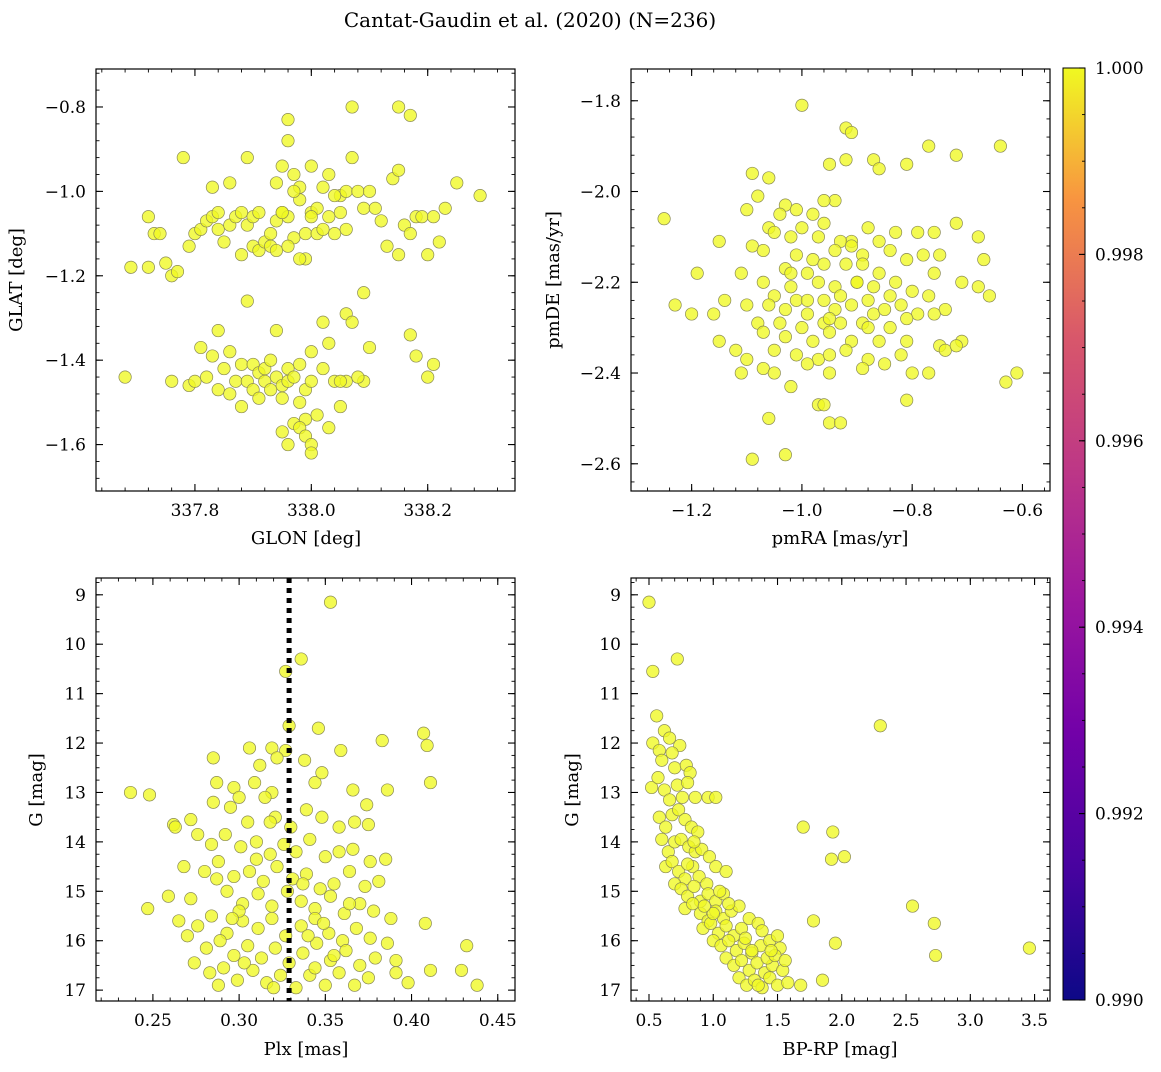 This screenshot has height=1072, width=1161. Describe the element at coordinates (553, 280) in the screenshot. I see `y-axis-label: pmDE [mas/yr]` at that location.